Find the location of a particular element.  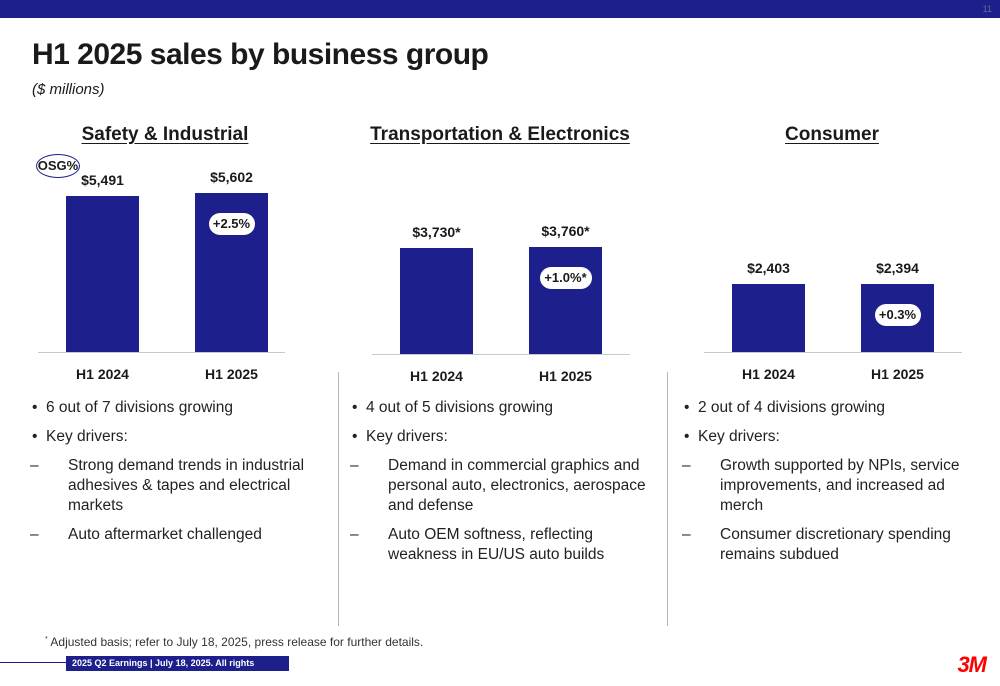

page-title: H1 2025 sales by business group is located at coordinates (260, 54).